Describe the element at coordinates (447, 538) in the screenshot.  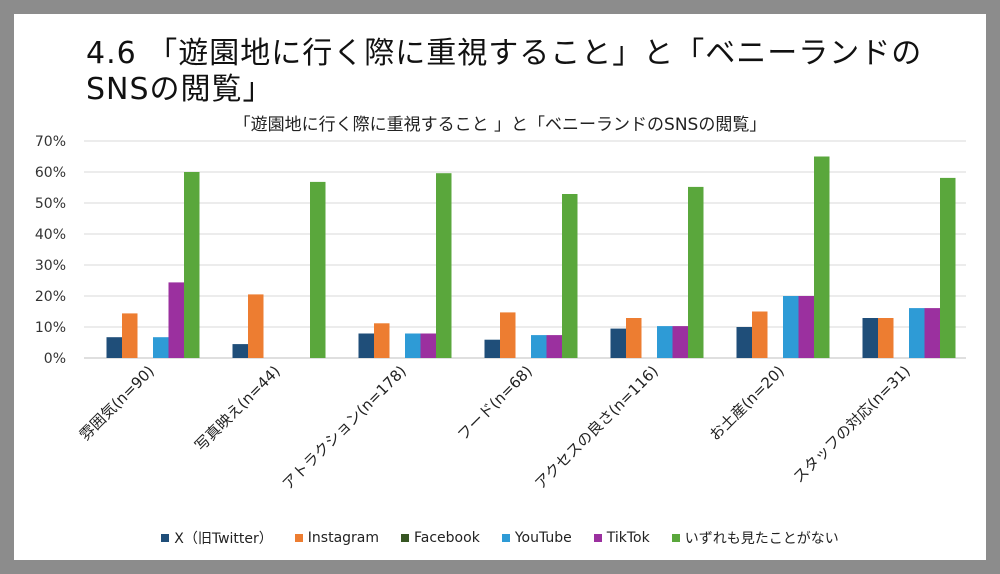
I see `legend-label: Facebook` at that location.